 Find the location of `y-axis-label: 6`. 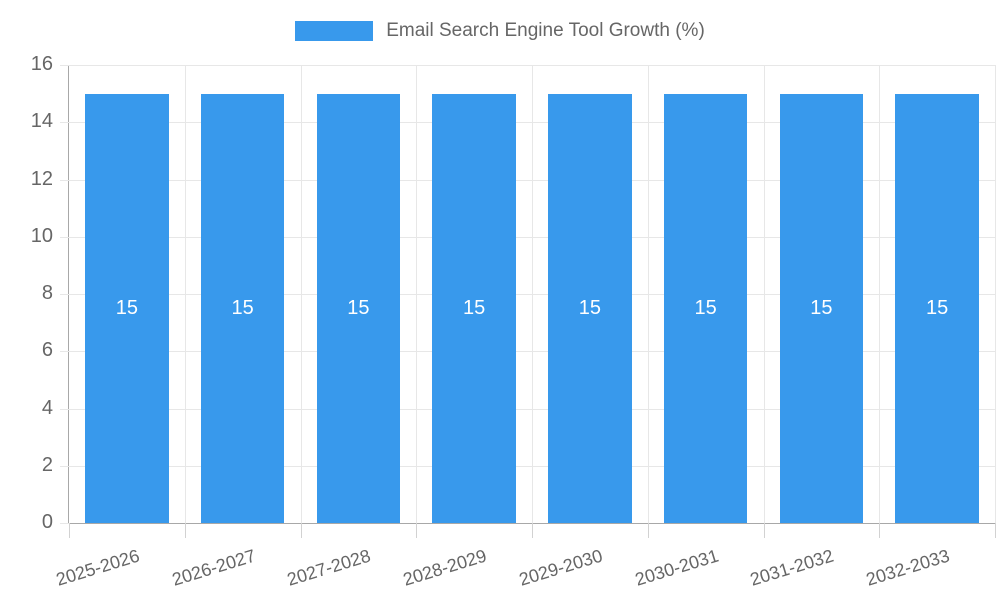

y-axis-label: 6 is located at coordinates (47, 350).